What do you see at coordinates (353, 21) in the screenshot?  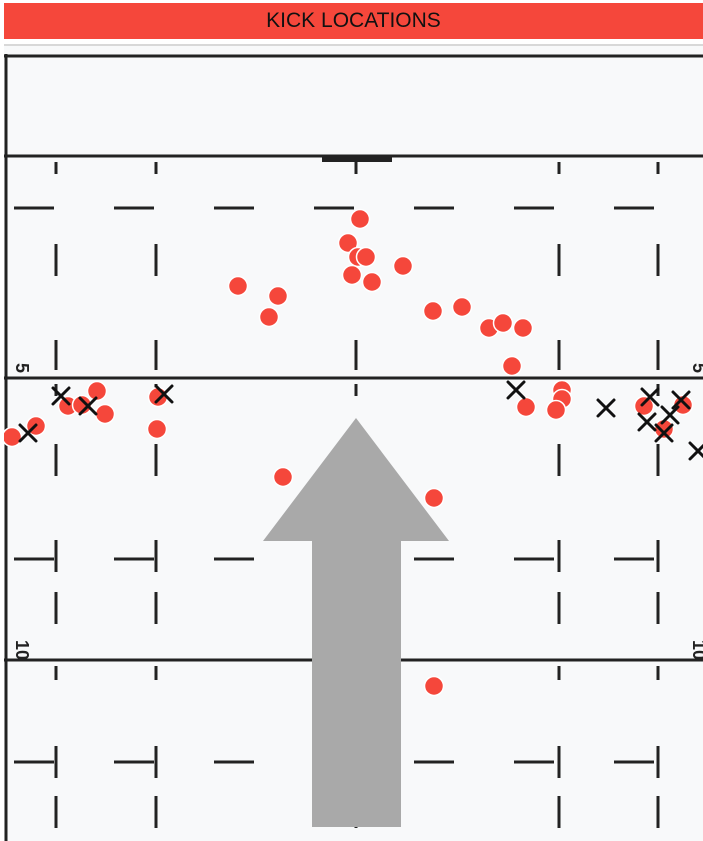 I see `chart-title: KICK LOCATIONS` at bounding box center [353, 21].